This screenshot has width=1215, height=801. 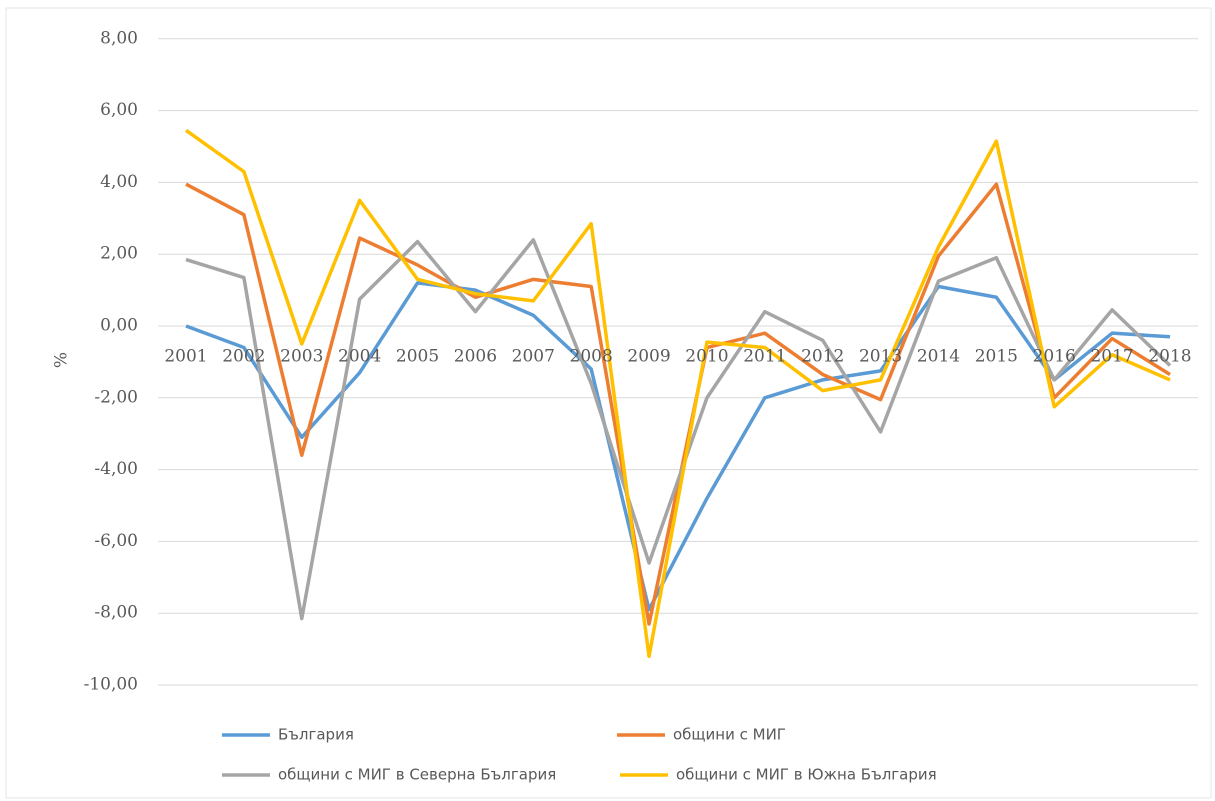 What do you see at coordinates (116, 541) in the screenshot?
I see `y-tick-label: -6,00` at bounding box center [116, 541].